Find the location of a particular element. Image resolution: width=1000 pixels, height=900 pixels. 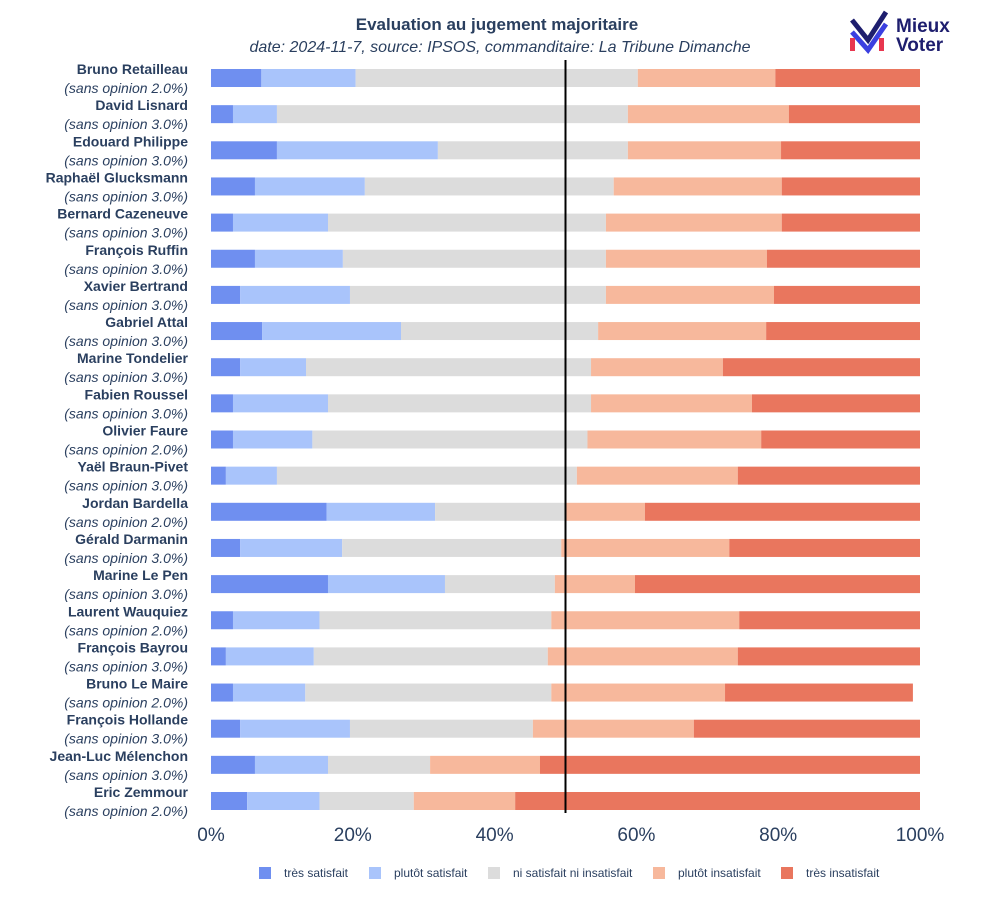

x-axis-ticks: 0% 20% 40% 60% 80% 100% is located at coordinates (570, 835).